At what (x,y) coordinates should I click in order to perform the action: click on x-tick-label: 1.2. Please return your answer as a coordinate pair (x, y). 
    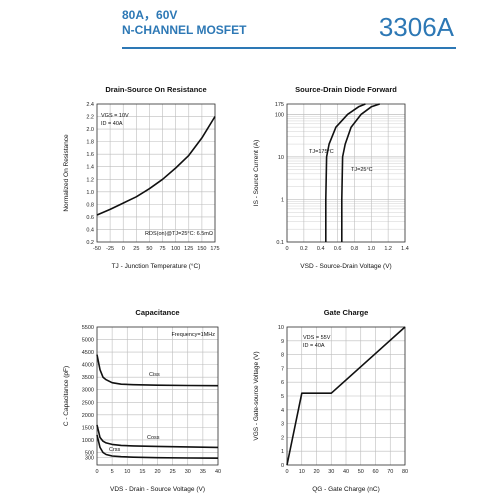
    Looking at the image, I should click on (388, 249).